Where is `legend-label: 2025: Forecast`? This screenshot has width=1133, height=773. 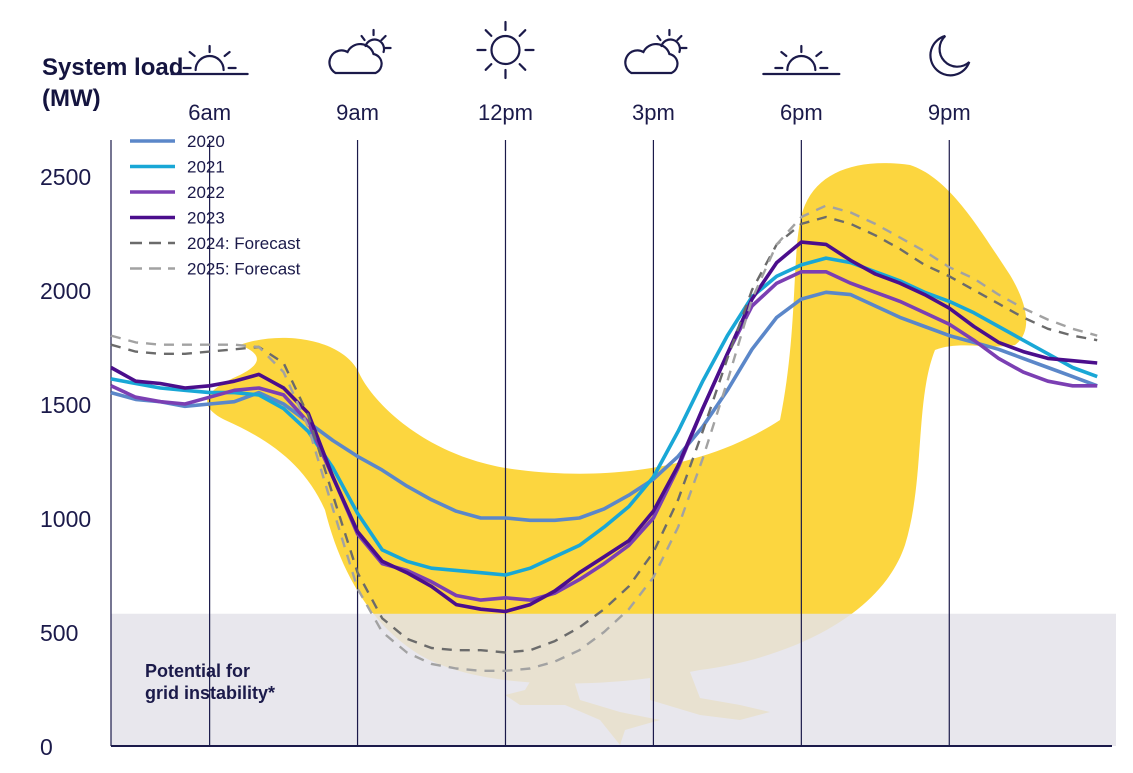 legend-label: 2025: Forecast is located at coordinates (244, 269).